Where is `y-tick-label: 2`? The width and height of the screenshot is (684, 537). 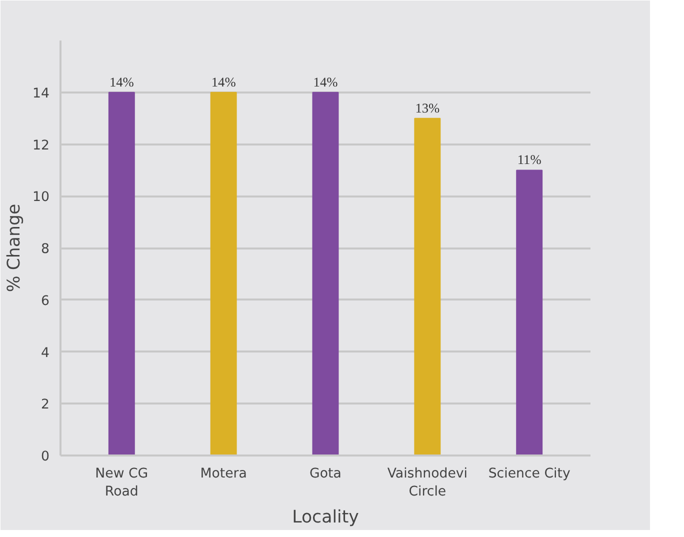 y-tick-label: 2 is located at coordinates (45, 405).